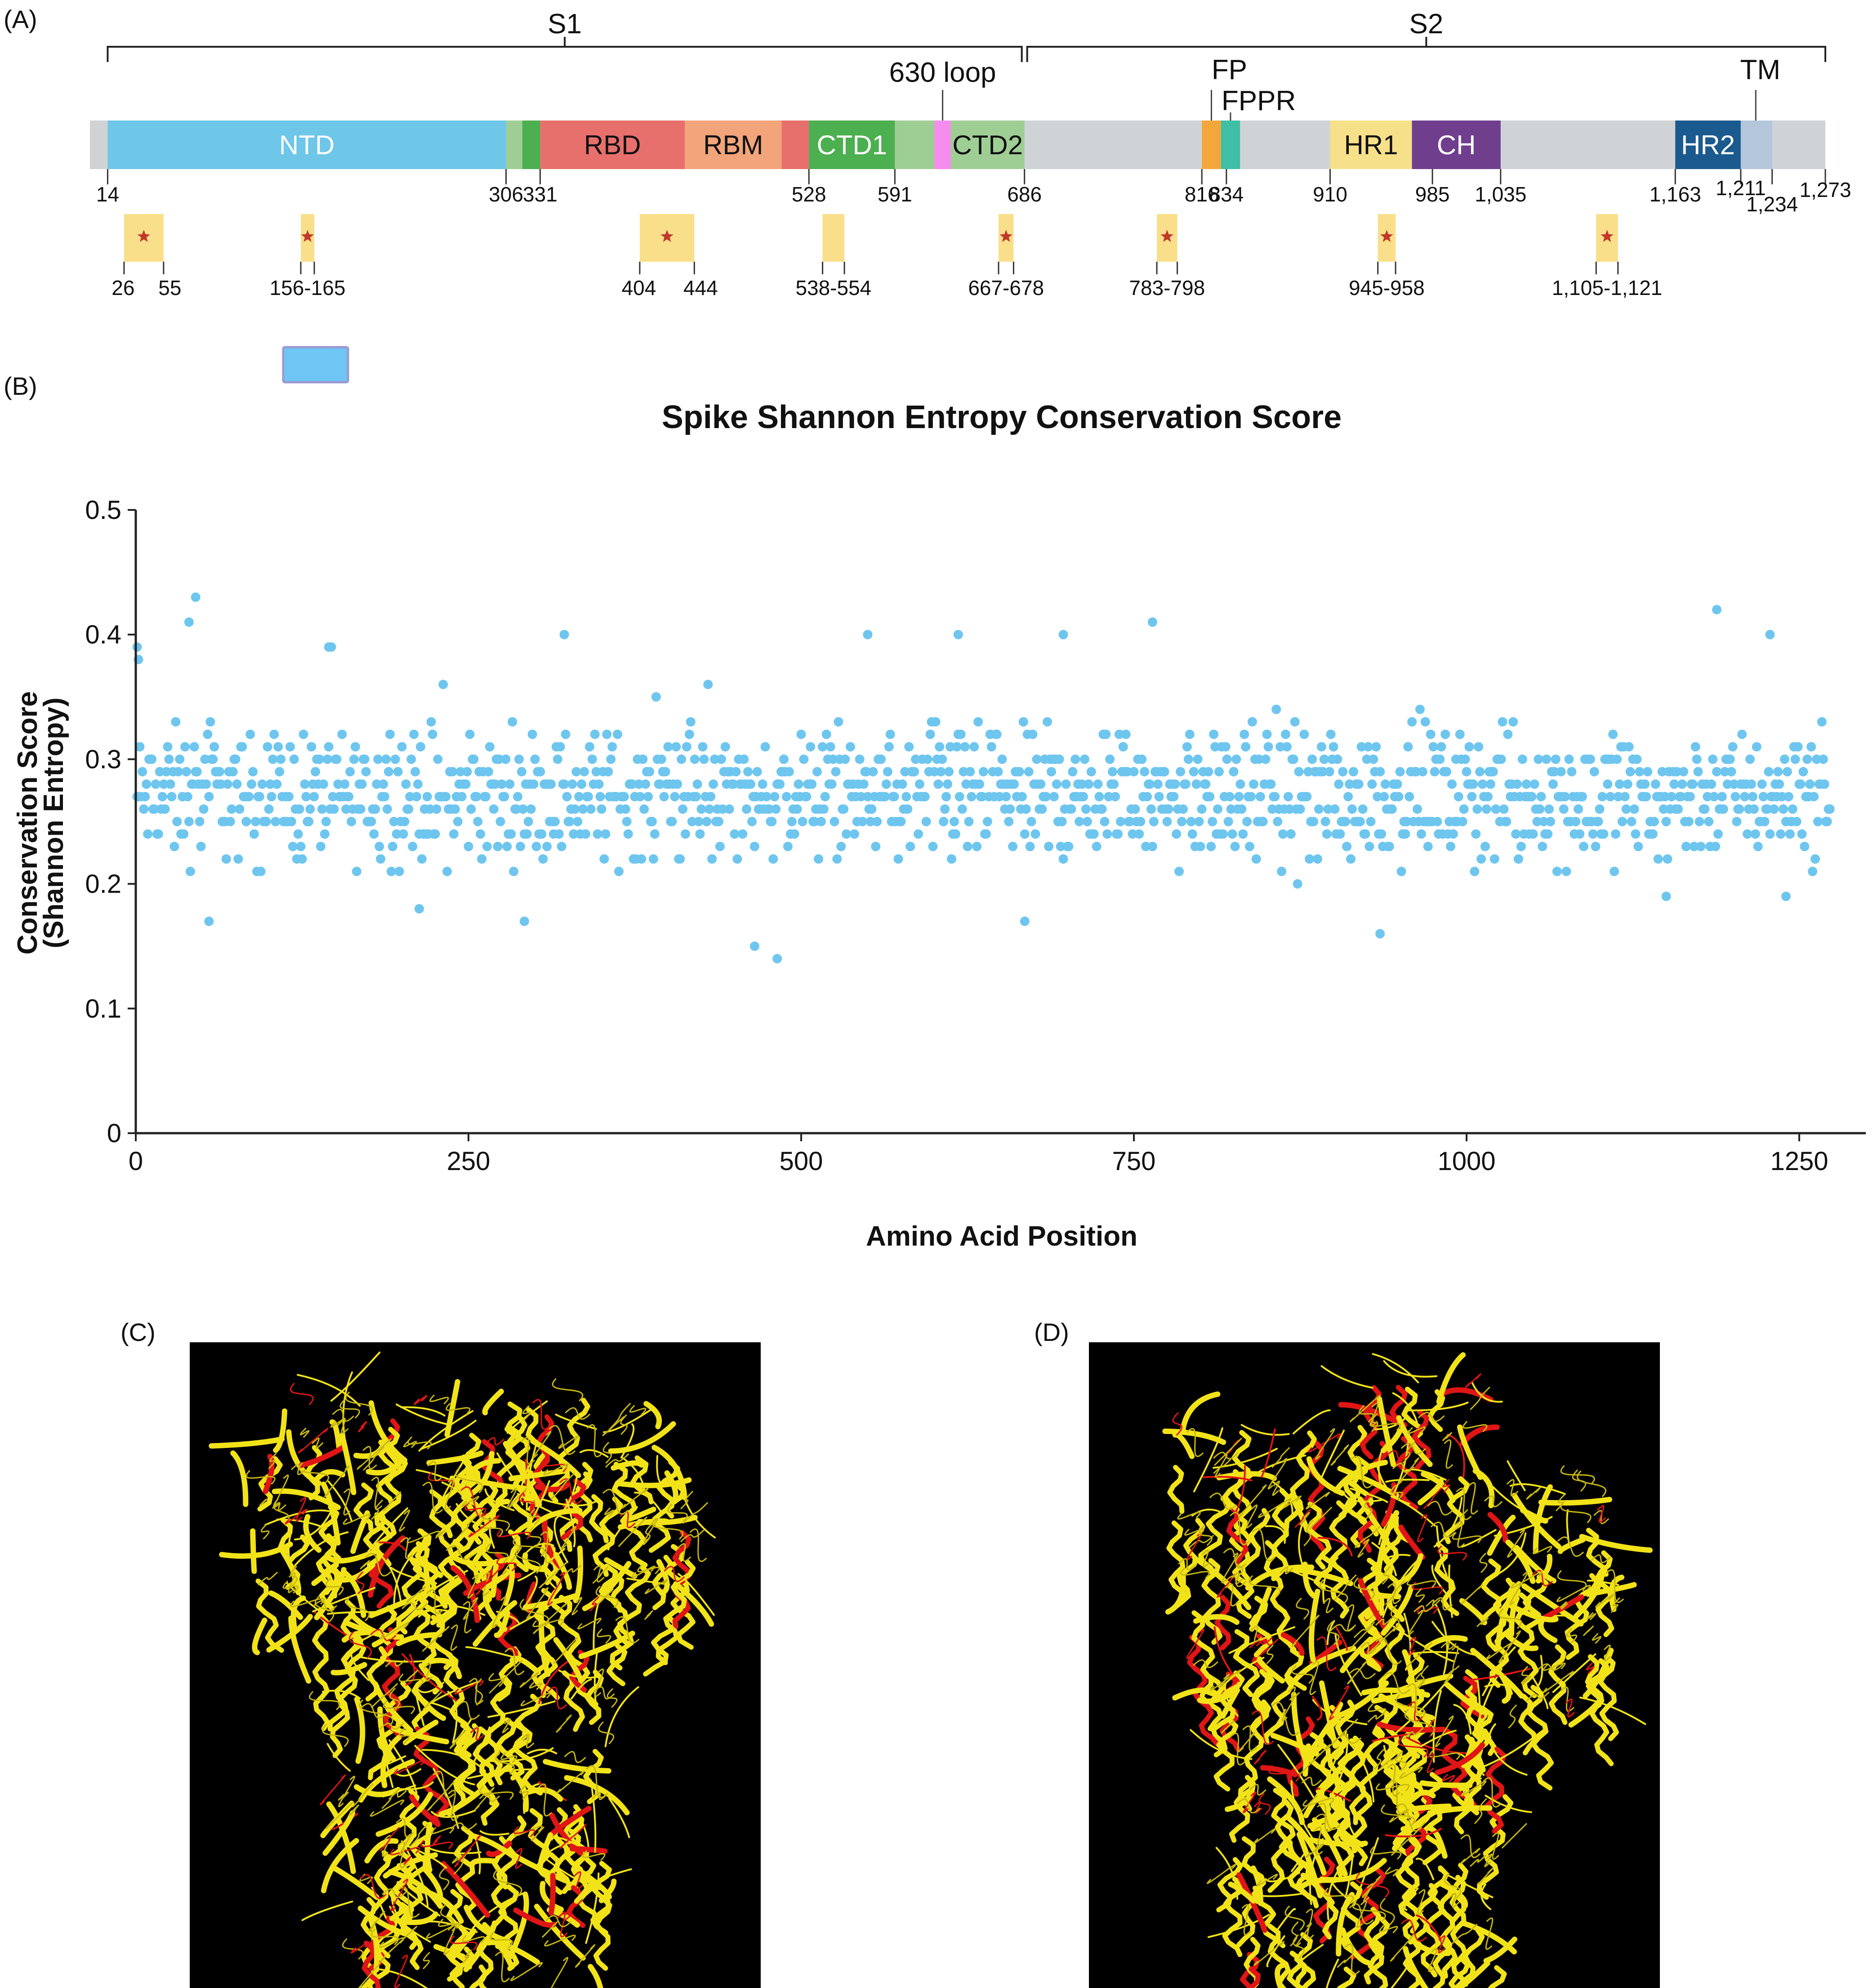 The width and height of the screenshot is (1873, 1988). What do you see at coordinates (613, 145) in the screenshot?
I see `domain-label: RBD` at bounding box center [613, 145].